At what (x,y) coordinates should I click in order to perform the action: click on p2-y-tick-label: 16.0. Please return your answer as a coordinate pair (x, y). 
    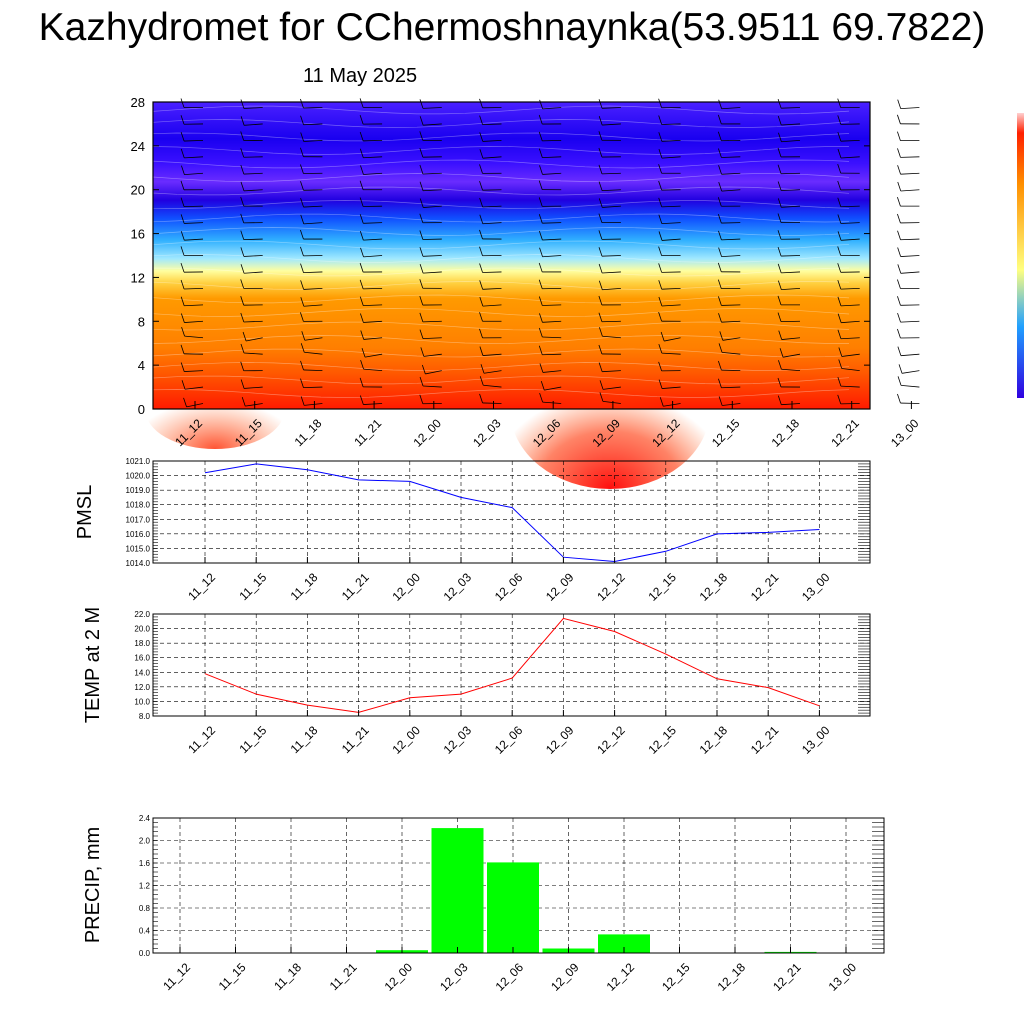
    Looking at the image, I should click on (142, 658).